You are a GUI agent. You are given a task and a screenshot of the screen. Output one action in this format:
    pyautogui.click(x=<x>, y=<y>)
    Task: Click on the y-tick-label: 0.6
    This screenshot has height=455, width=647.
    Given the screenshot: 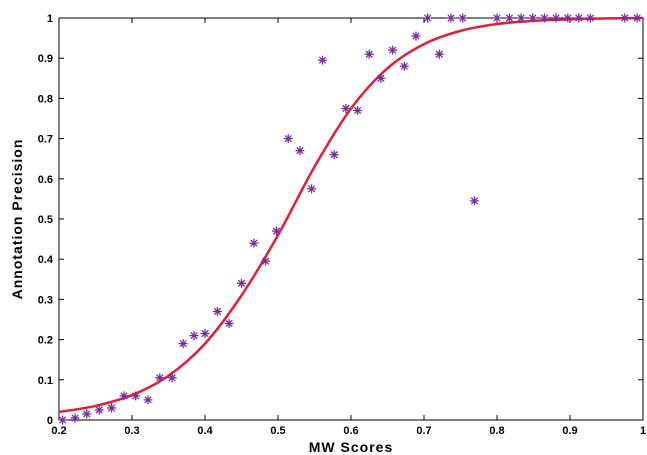 What is the action you would take?
    pyautogui.click(x=45, y=180)
    